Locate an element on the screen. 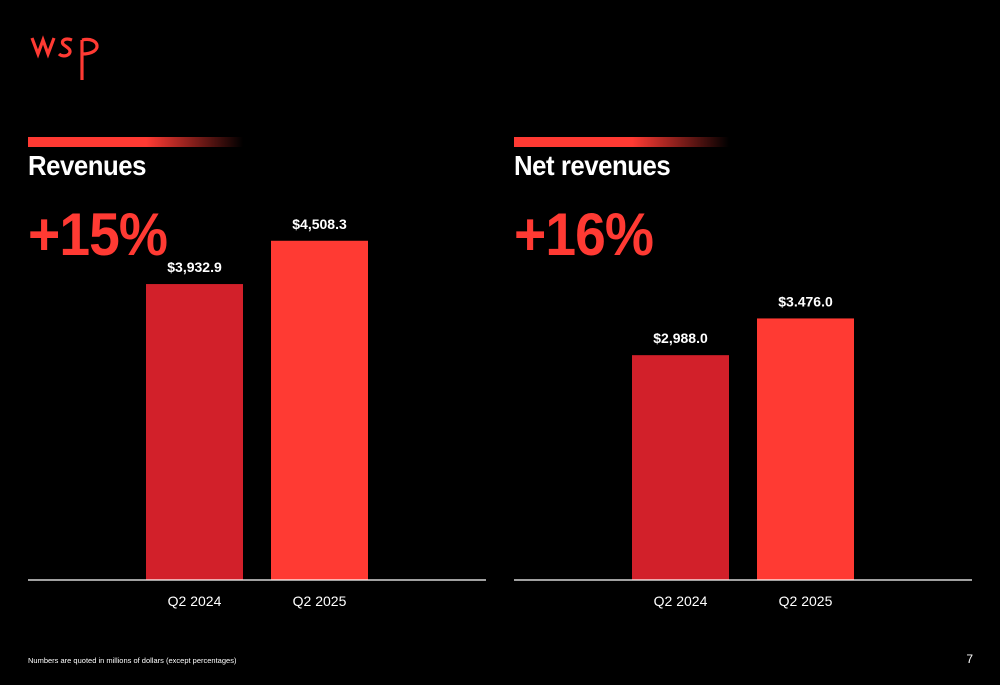  page-number: 7 is located at coordinates (969, 659).